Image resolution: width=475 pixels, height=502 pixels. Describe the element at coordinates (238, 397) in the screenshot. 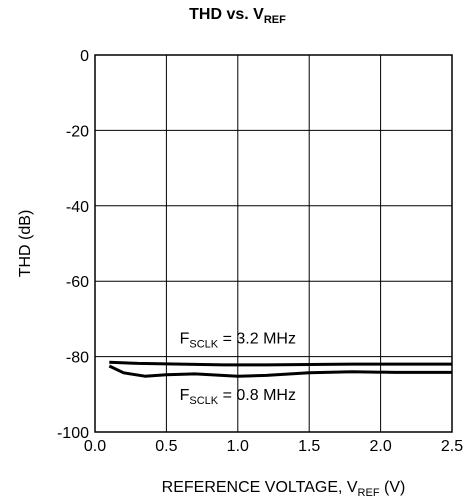

I see `series-annotation: FSCLK = 0.8 MHz` at that location.